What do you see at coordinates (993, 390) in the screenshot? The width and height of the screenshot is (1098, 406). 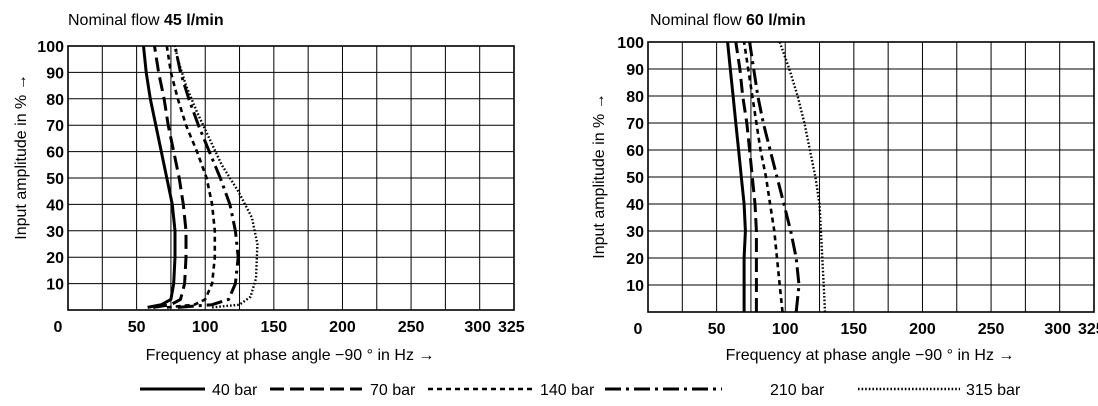 I see `legend-label: 315 bar` at bounding box center [993, 390].